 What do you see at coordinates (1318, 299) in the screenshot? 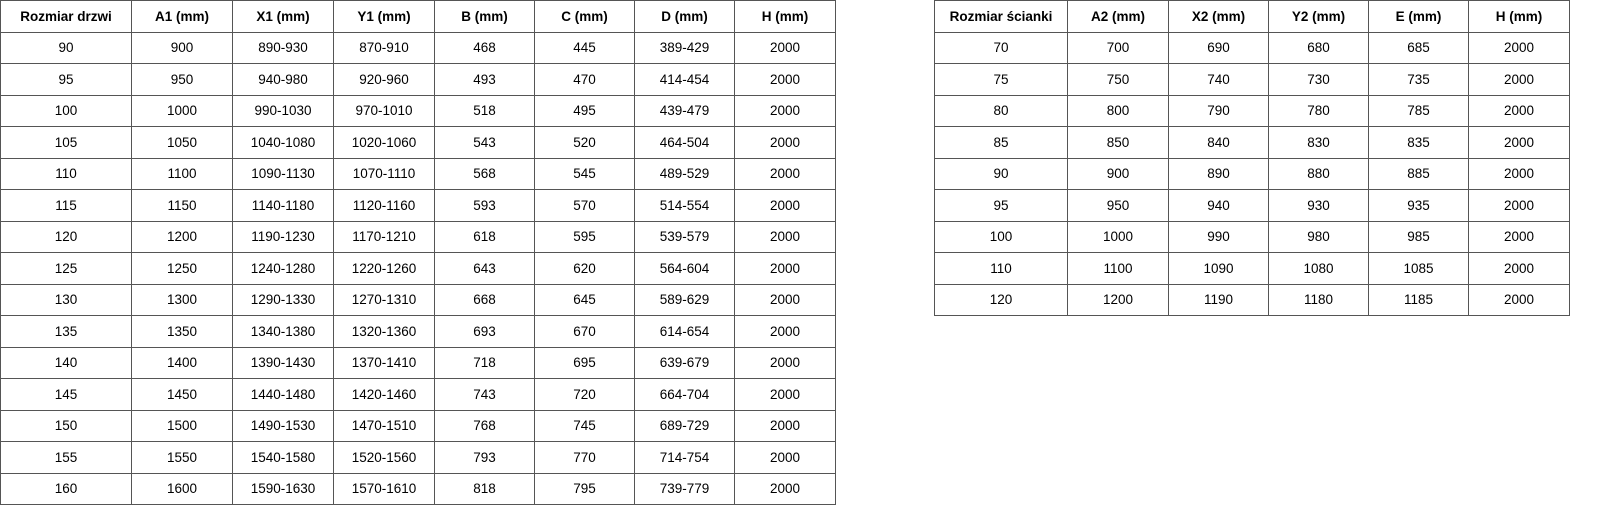
I see `table-cell: 1180` at bounding box center [1318, 299].